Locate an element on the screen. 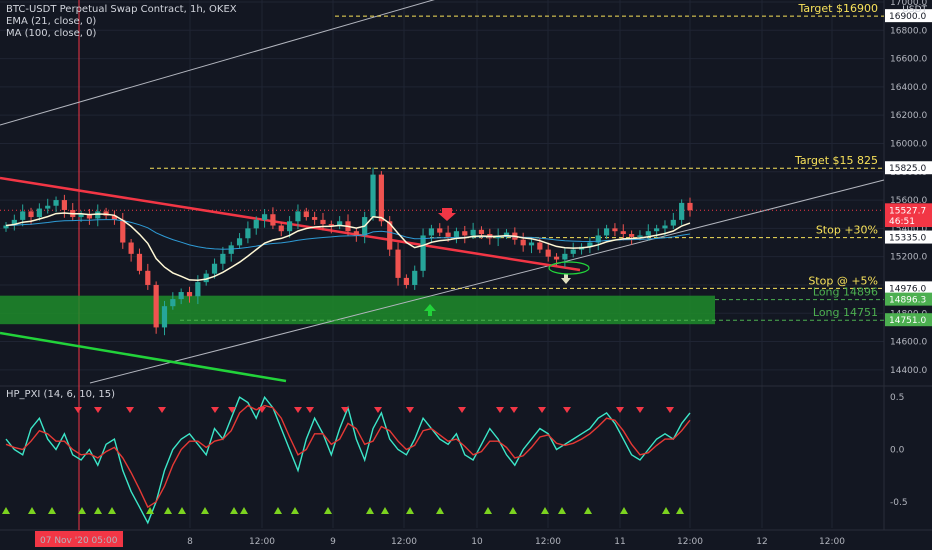 The width and height of the screenshot is (932, 550). trendline-upper is located at coordinates (217, 63).